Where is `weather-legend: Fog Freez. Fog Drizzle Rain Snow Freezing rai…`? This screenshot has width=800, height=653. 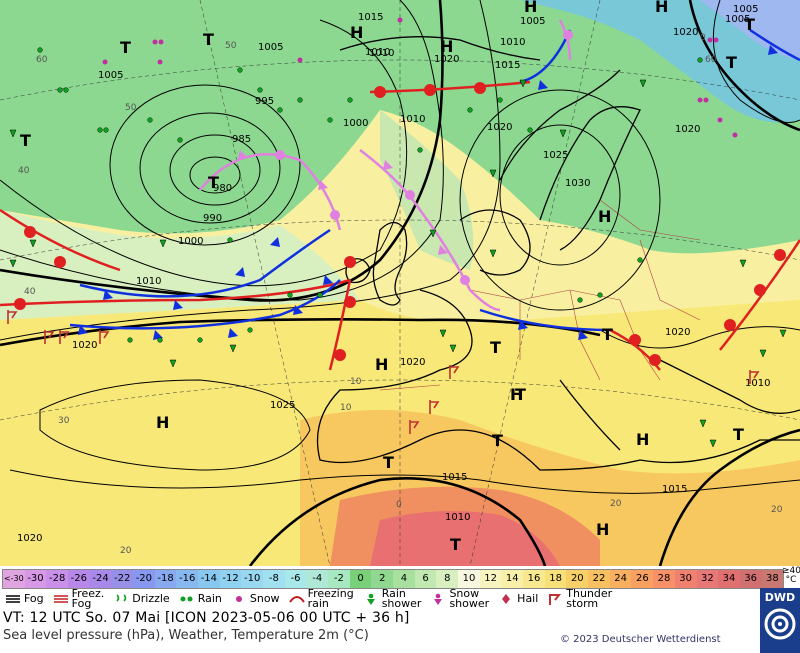
weather-legend: Fog Freez. Fog Drizzle Rain Snow Freezing rai… is located at coordinates (380, 599).